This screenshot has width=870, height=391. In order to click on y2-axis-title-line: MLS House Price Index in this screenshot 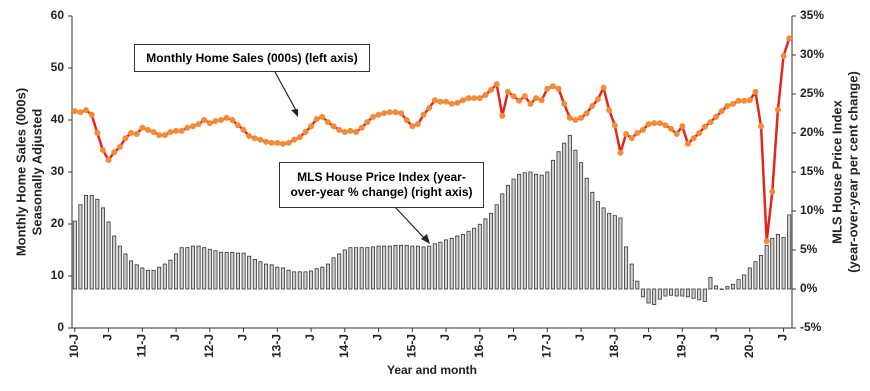, I will do `click(836, 171)`.